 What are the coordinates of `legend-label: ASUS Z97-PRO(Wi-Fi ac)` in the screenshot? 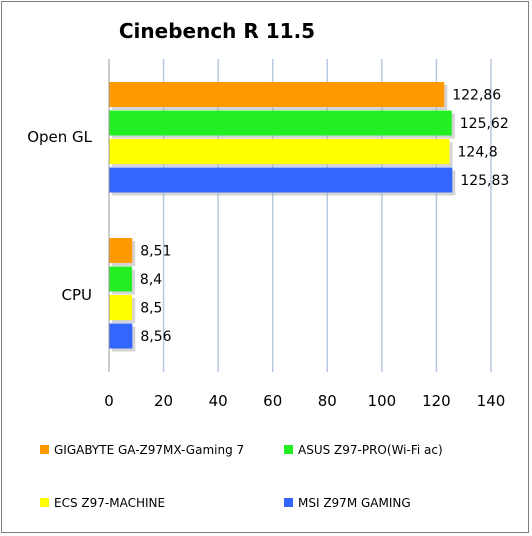 It's located at (370, 450).